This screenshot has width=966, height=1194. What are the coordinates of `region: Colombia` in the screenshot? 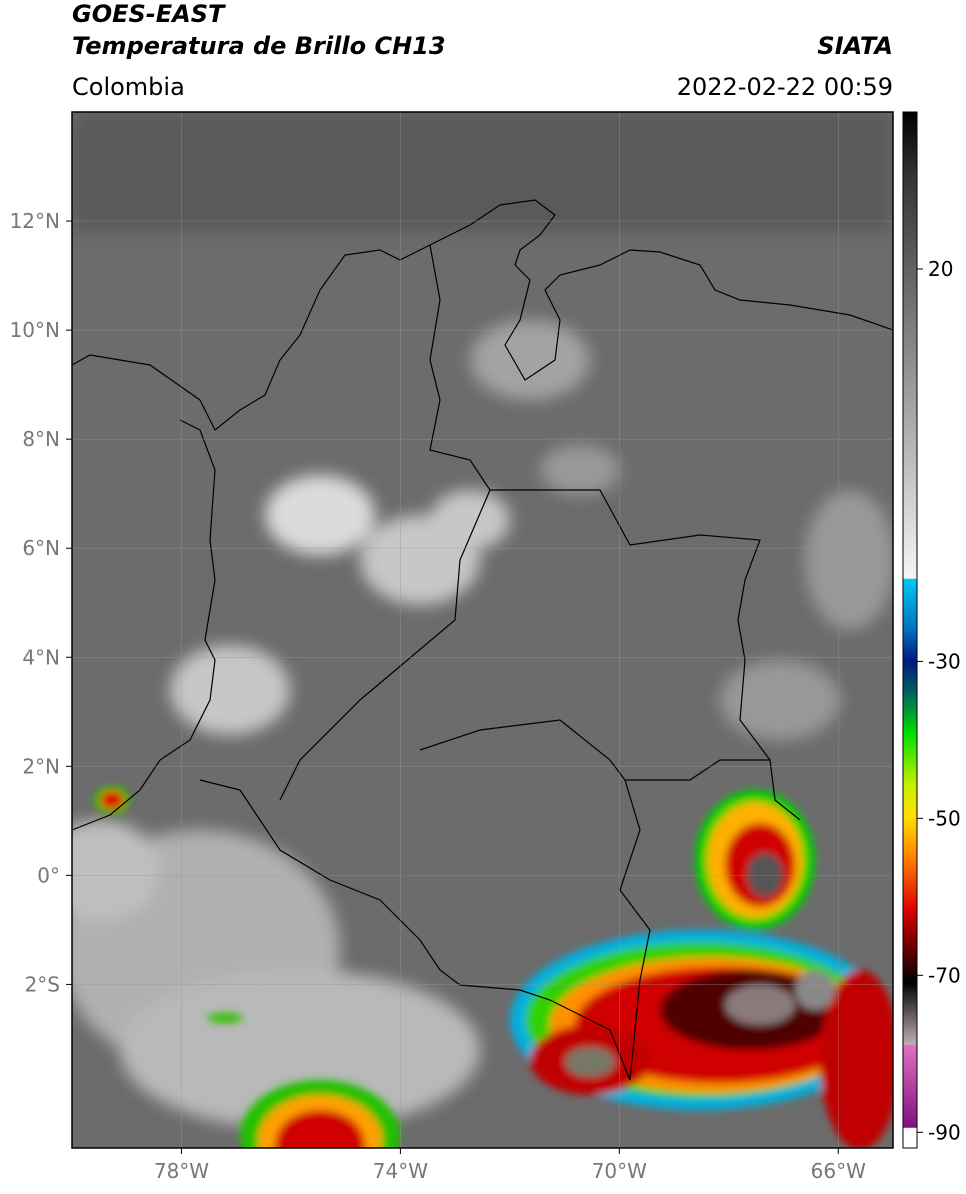 It's located at (128, 87).